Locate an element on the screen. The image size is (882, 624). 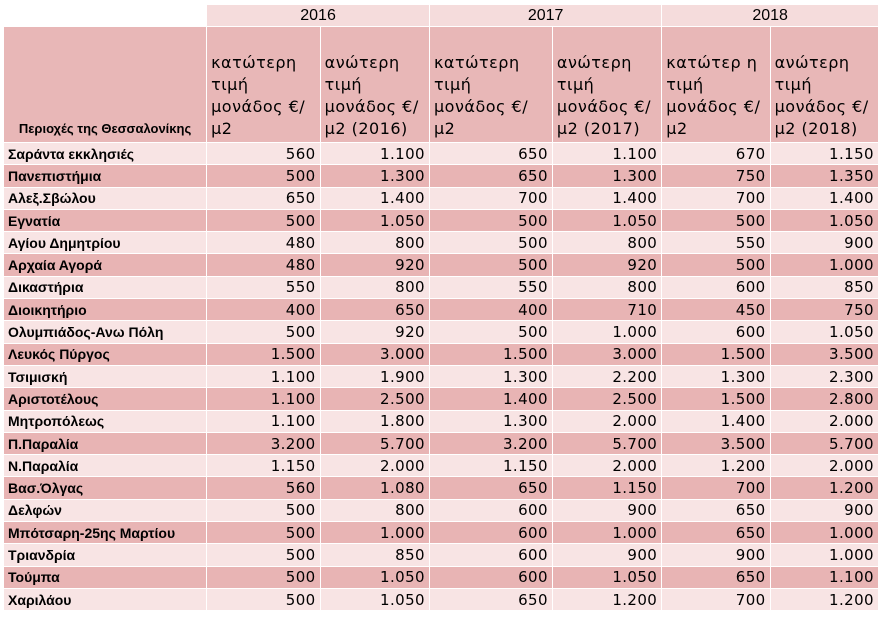
max-price-2017-cell: 920 is located at coordinates (607, 265).